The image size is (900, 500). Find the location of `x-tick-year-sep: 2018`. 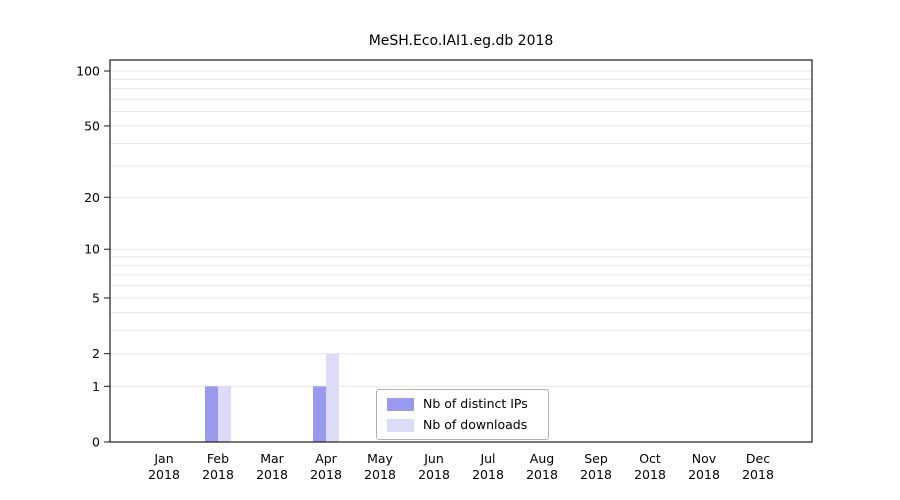

x-tick-year-sep: 2018 is located at coordinates (596, 474).